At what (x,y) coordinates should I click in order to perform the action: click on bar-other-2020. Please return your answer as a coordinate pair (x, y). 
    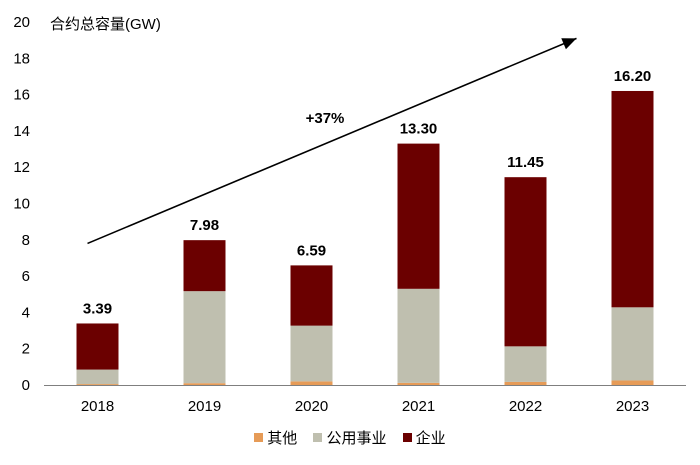
    Looking at the image, I should click on (311, 383).